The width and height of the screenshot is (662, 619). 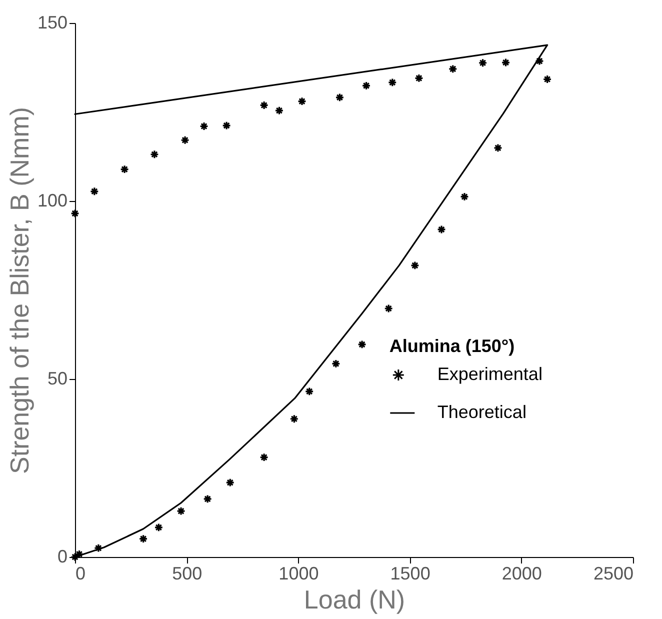 I want to click on y-tick-label: 50, so click(x=57, y=378).